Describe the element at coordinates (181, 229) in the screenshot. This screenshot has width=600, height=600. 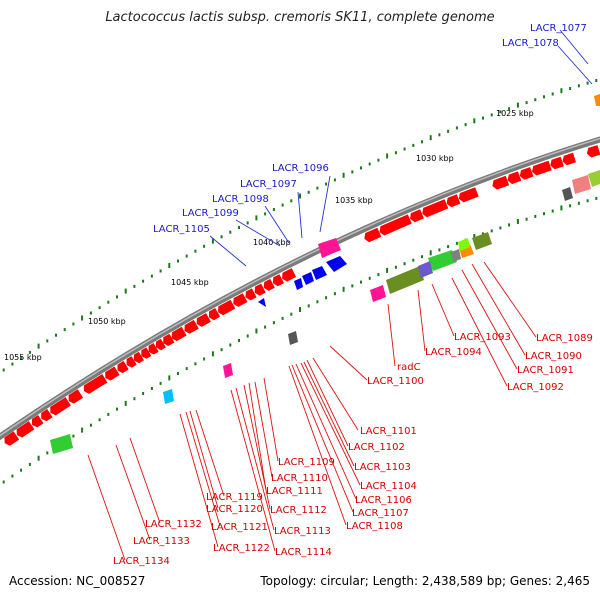
I see `gene-label-lacr-1105: LACR_1105` at that location.